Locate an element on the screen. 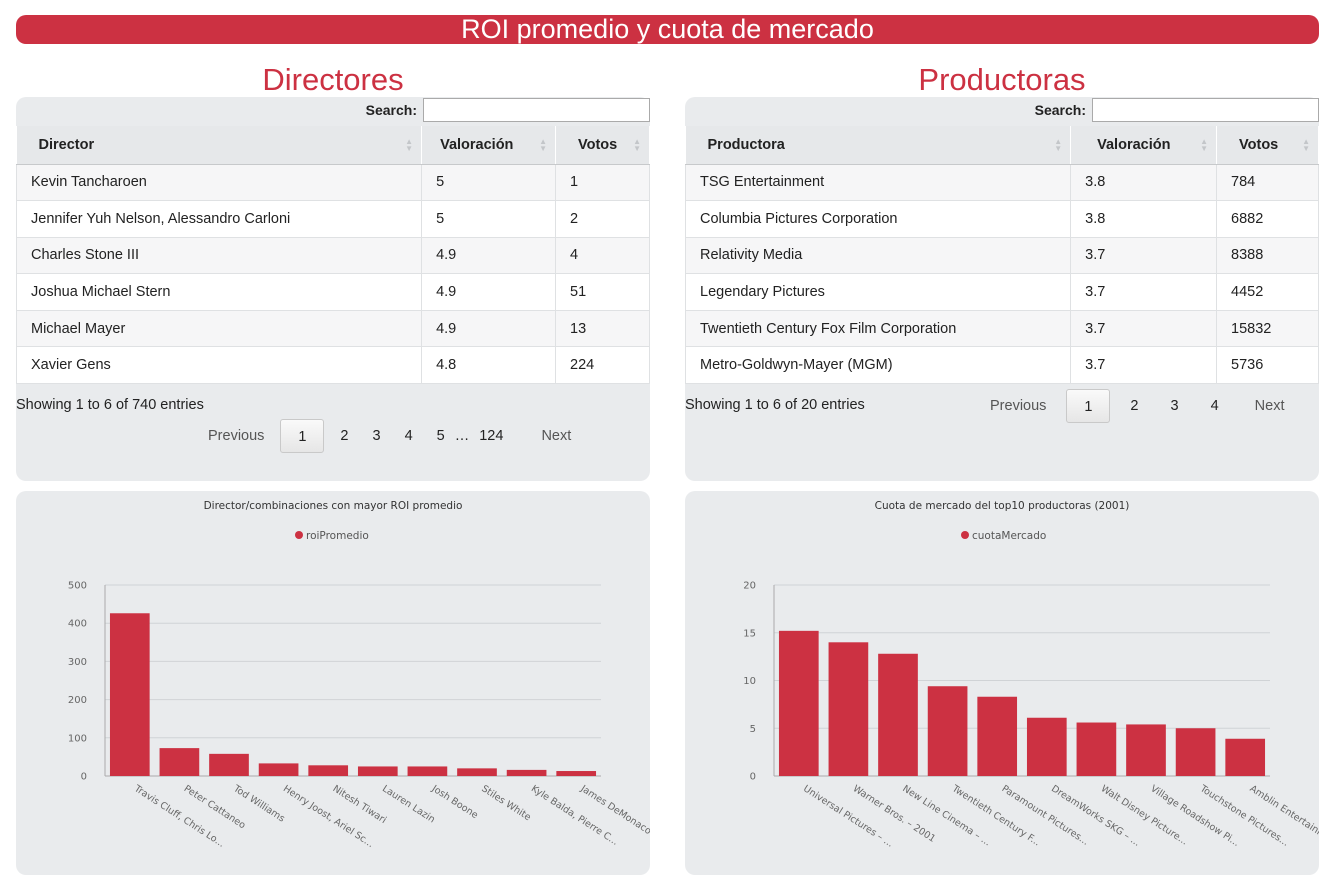 This screenshot has width=1335, height=888. cell-votos: 51 is located at coordinates (602, 292).